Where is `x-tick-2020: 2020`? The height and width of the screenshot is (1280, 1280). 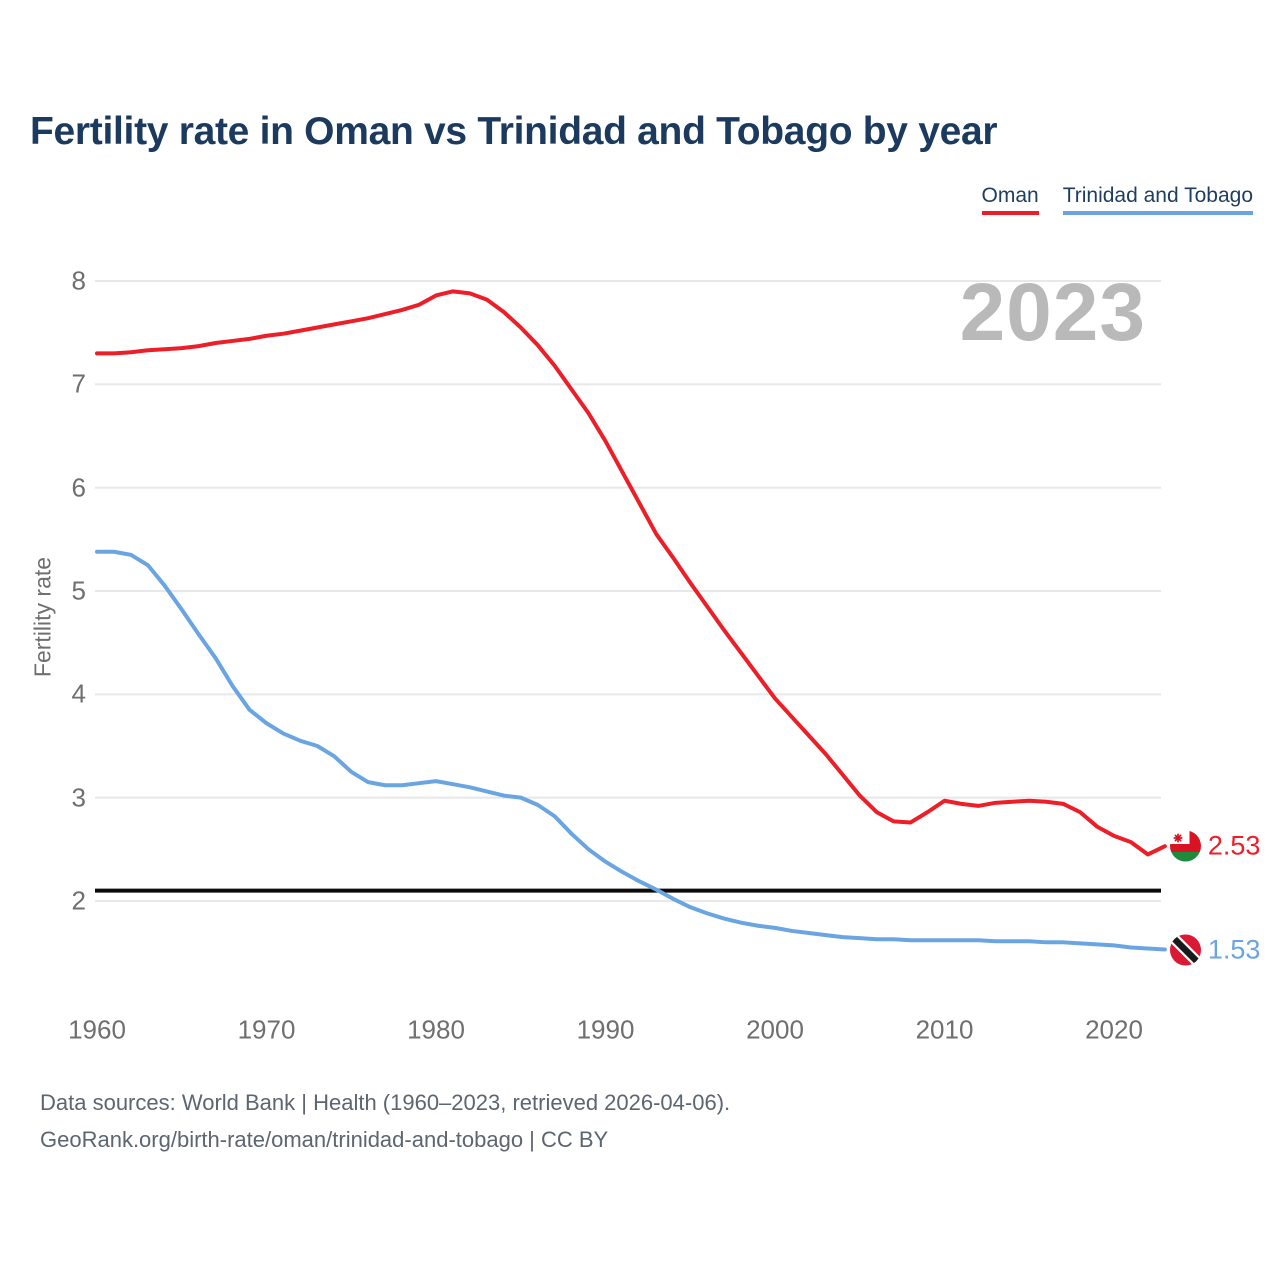
x-tick-2020: 2020 is located at coordinates (1114, 1029).